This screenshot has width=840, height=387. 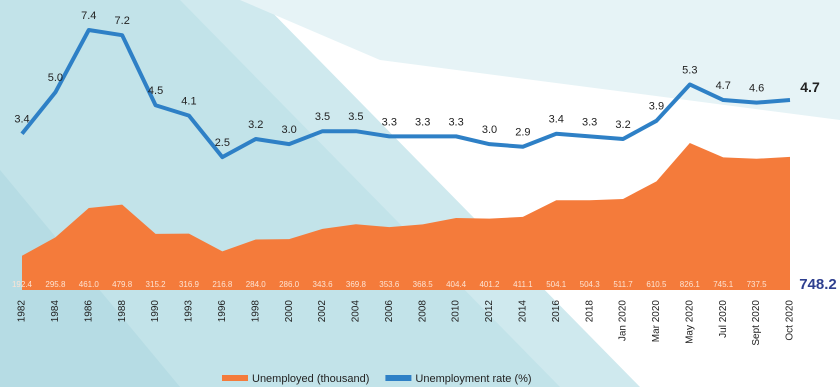 What do you see at coordinates (723, 319) in the screenshot?
I see `x-tick-label: Jul 2020` at bounding box center [723, 319].